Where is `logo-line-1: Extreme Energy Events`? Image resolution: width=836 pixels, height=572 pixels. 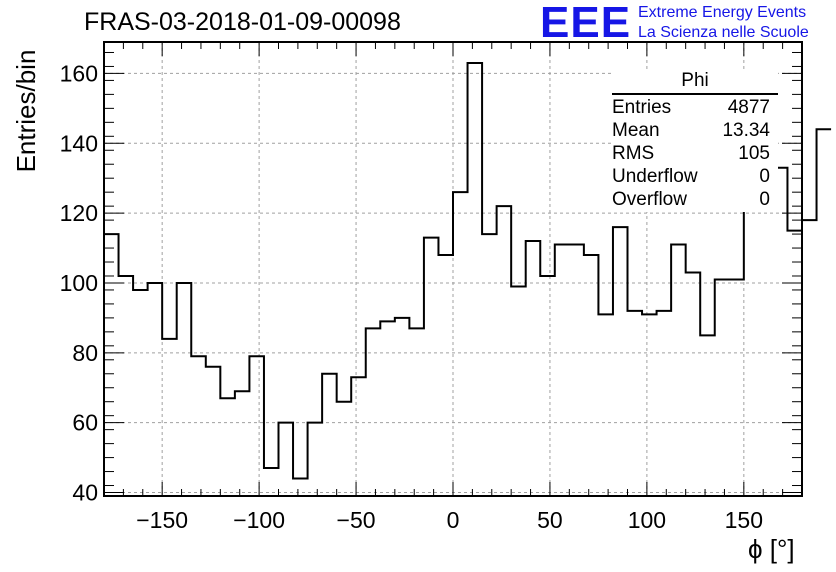 logo-line-1: Extreme Energy Events is located at coordinates (722, 12).